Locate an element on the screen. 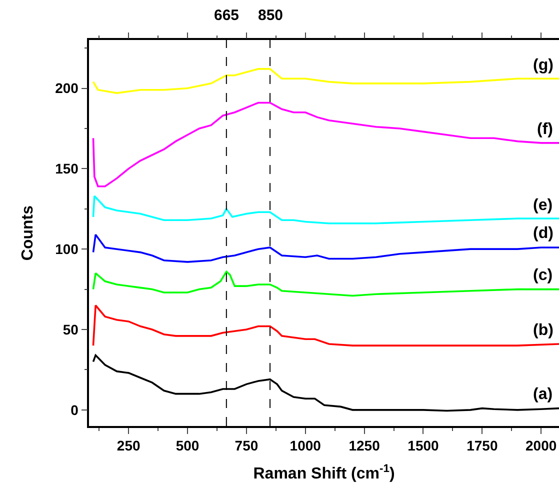 This screenshot has height=486, width=559. y-axis-title: Counts is located at coordinates (27, 233).